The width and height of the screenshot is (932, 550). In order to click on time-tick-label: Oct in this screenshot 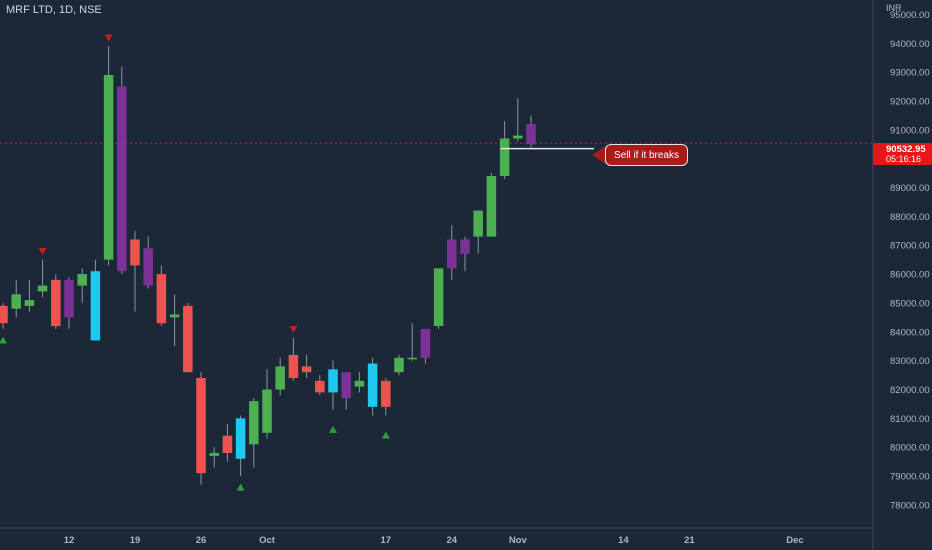, I will do `click(267, 540)`.